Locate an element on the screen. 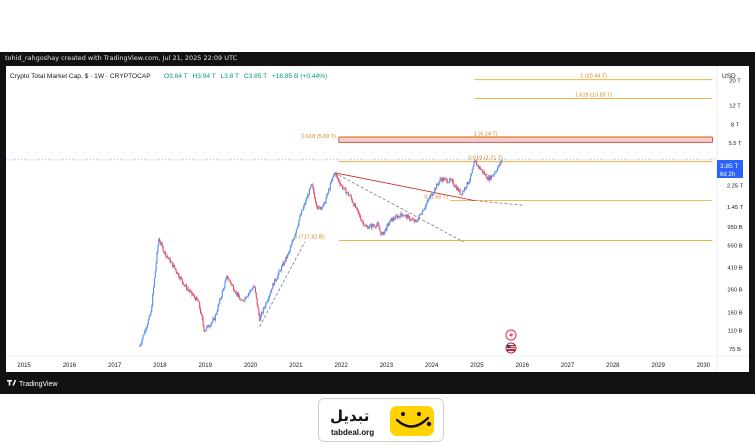  y-tick-label: 2.25 T is located at coordinates (735, 187).